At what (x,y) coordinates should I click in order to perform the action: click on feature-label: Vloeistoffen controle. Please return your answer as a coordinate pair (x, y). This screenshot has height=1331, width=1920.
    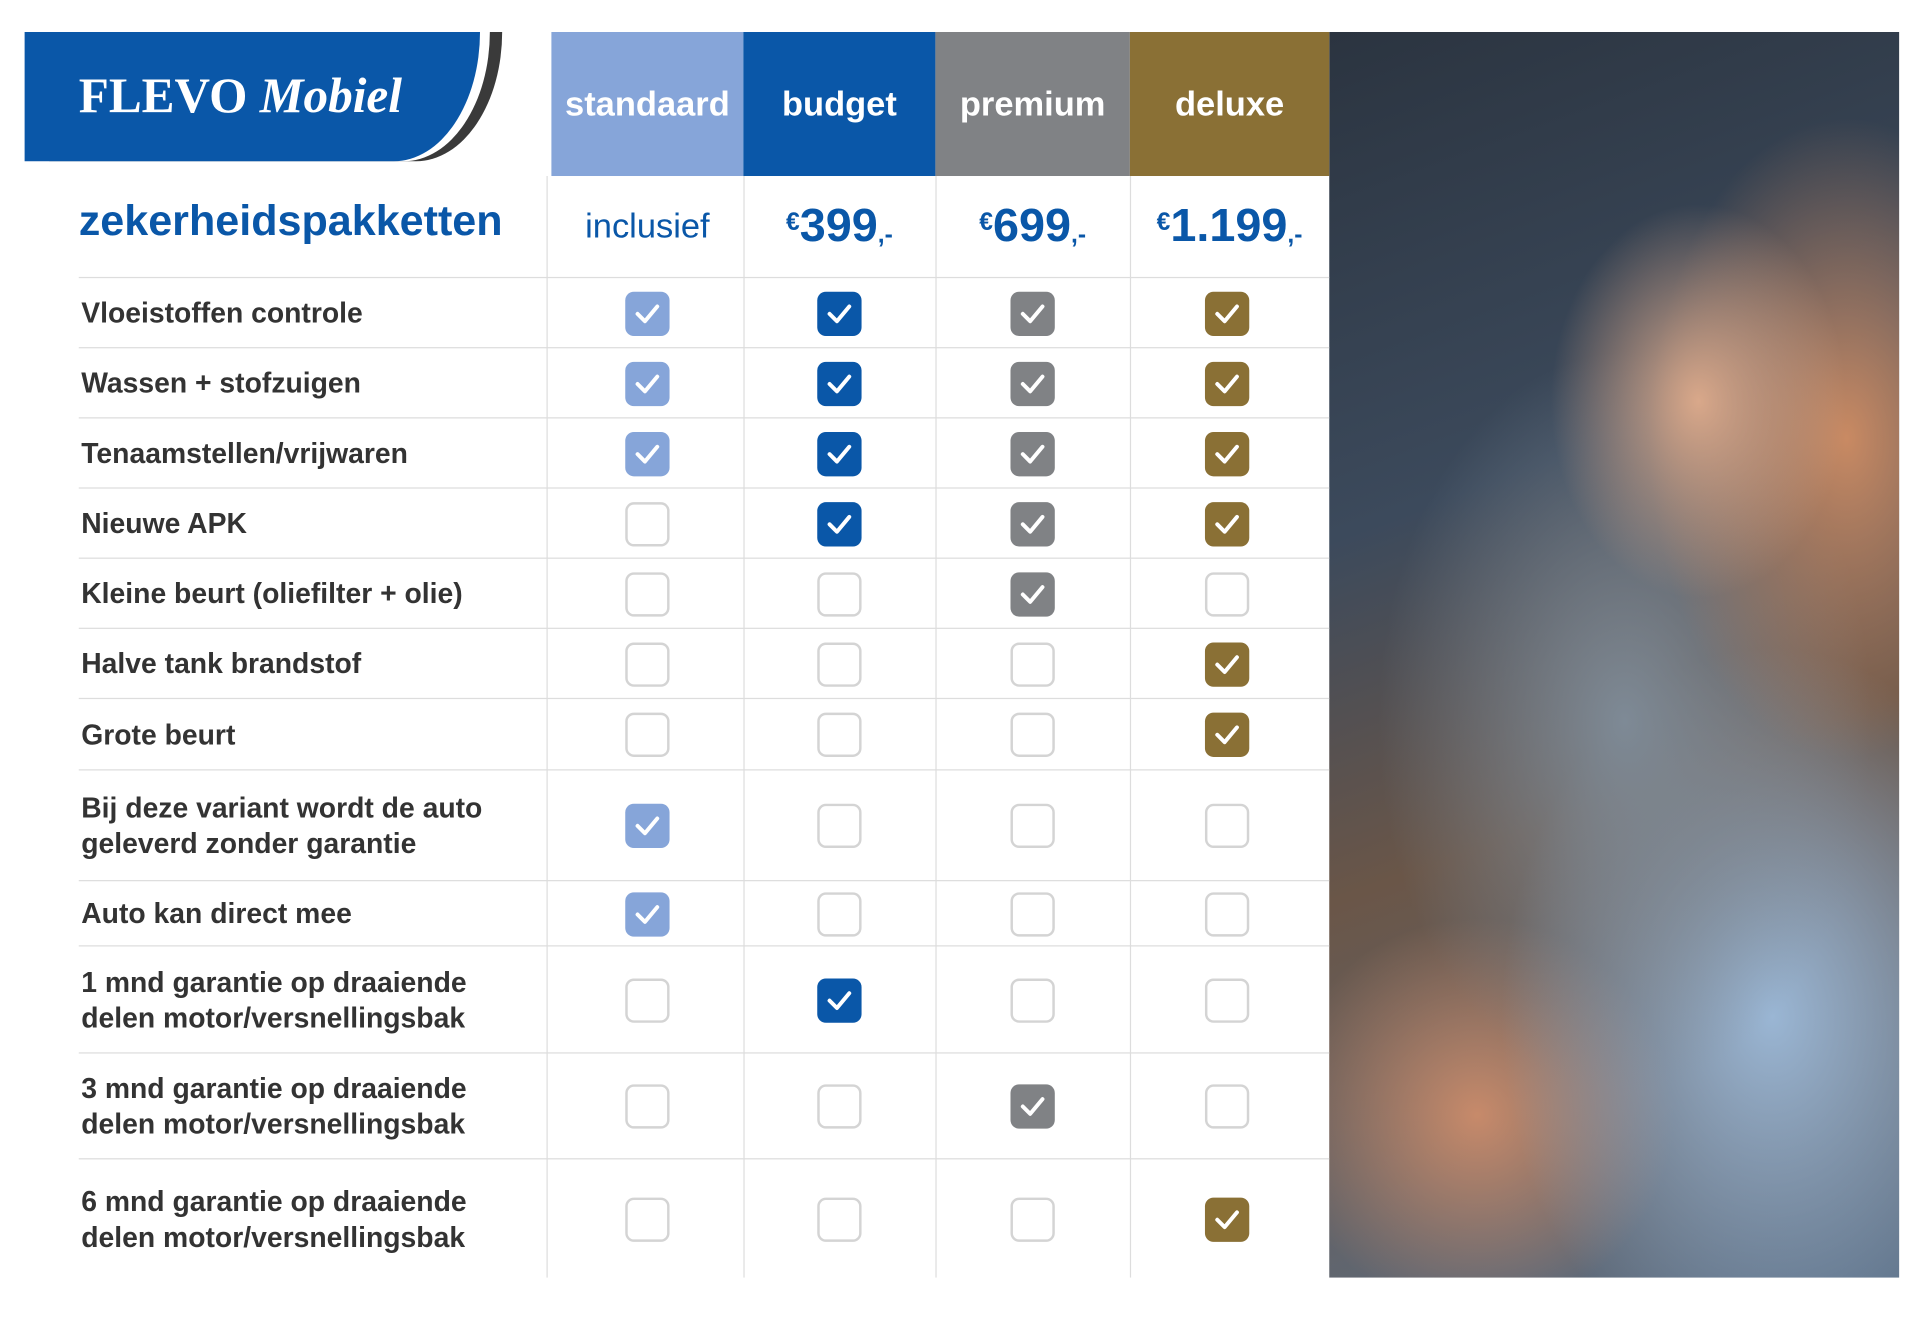
    Looking at the image, I should click on (222, 312).